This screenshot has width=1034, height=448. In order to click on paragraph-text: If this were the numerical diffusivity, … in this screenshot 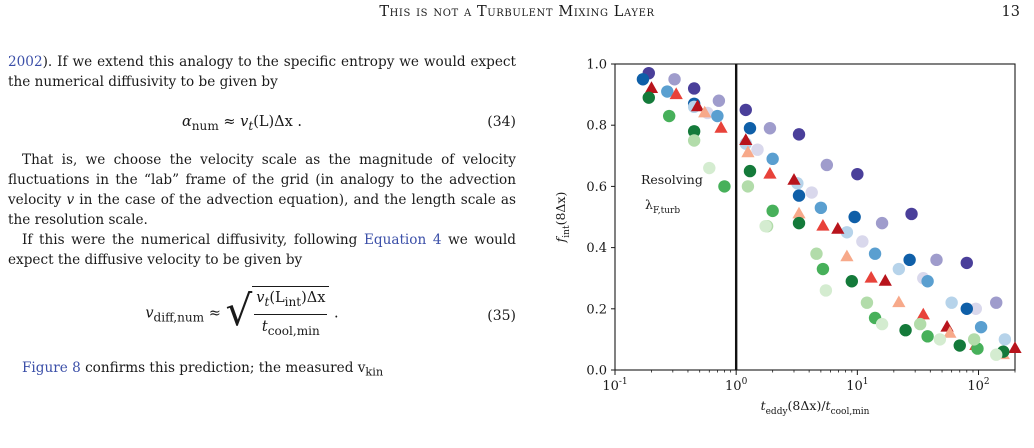, I will do `click(193, 240)`.